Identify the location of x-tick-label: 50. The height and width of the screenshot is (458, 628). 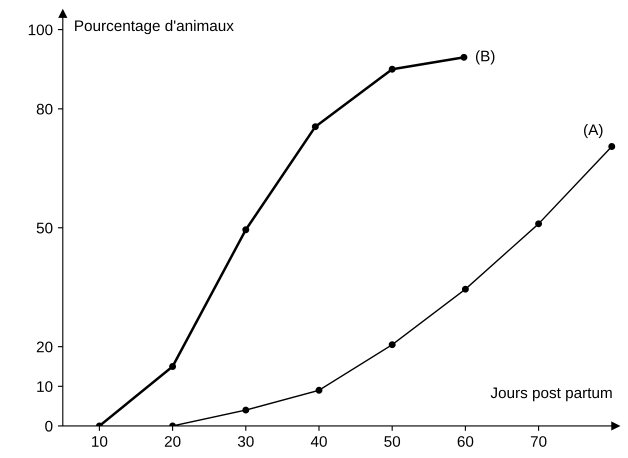
(392, 441).